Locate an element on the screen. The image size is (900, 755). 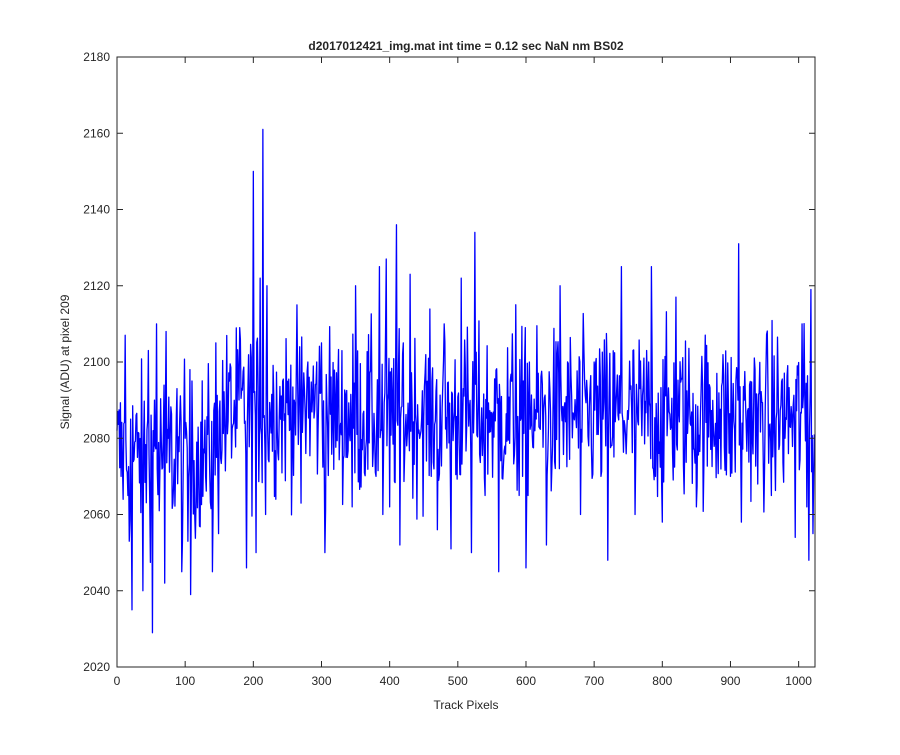
x-tick-label: 200 is located at coordinates (253, 681).